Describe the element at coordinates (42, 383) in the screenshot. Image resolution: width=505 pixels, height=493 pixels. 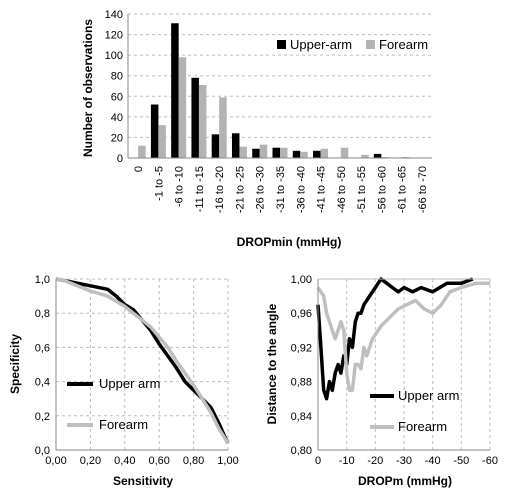
I see `y-tick-label: 0,4` at that location.